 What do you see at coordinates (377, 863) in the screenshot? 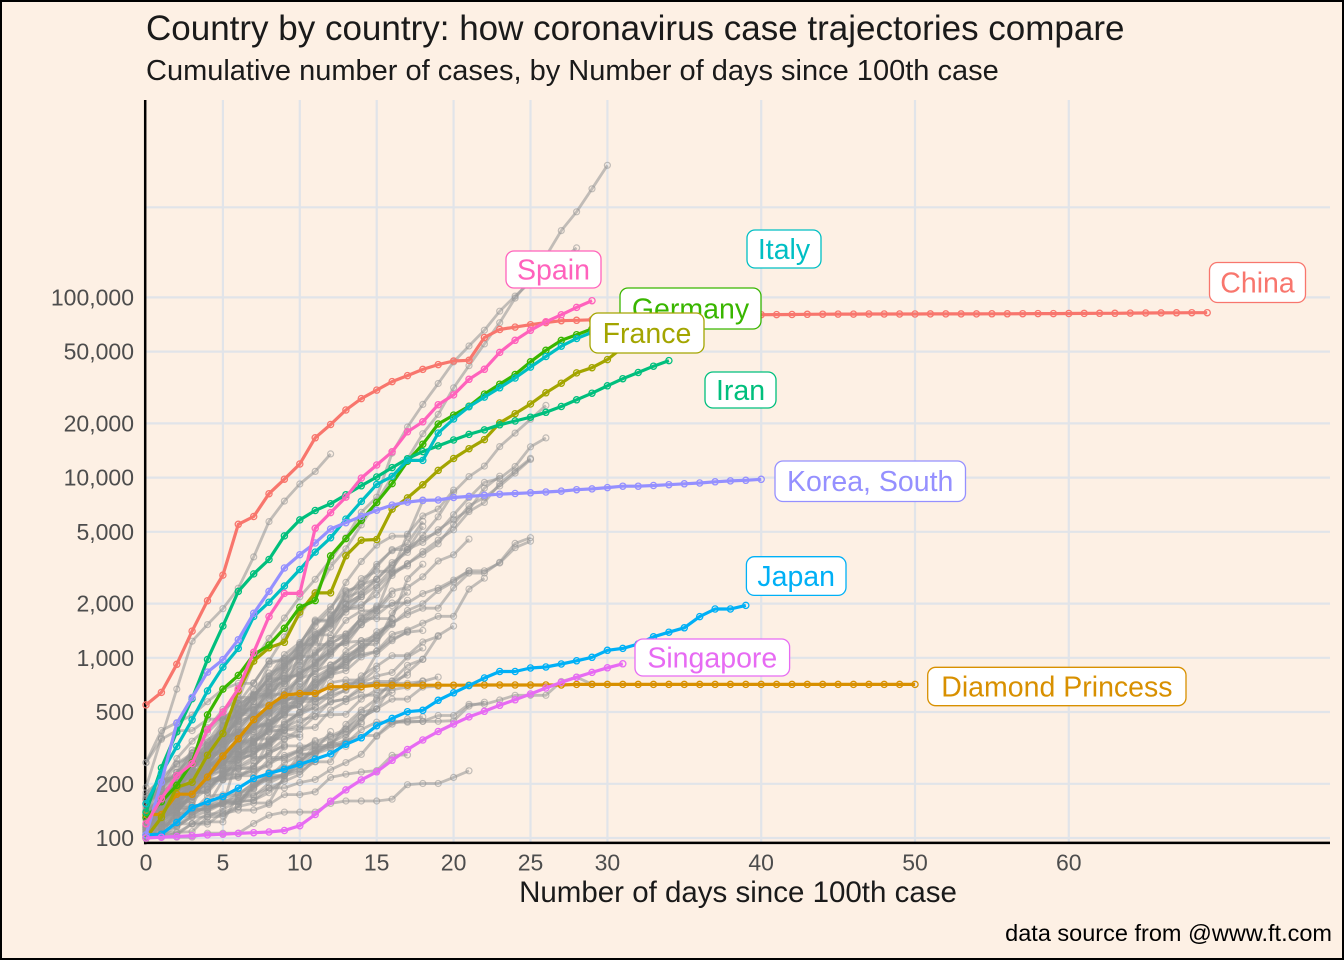
I see `svg-text: 15` at bounding box center [377, 863].